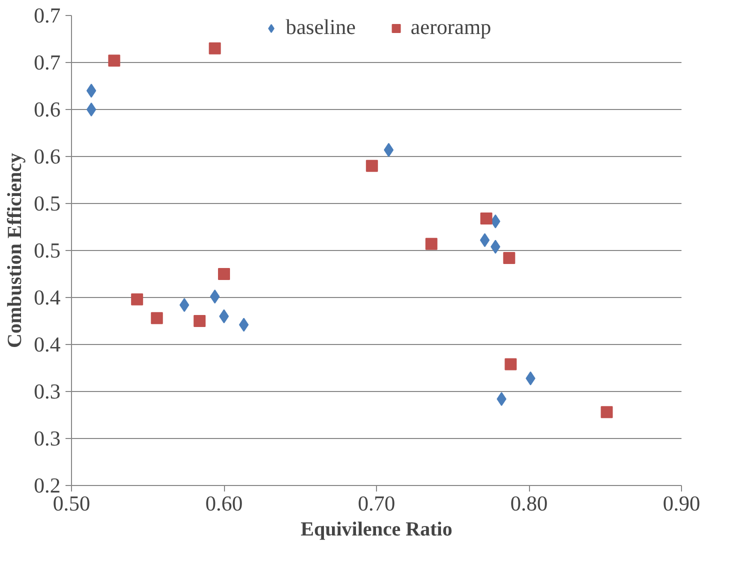  Describe the element at coordinates (451, 27) in the screenshot. I see `legend-label: aeroramp` at that location.